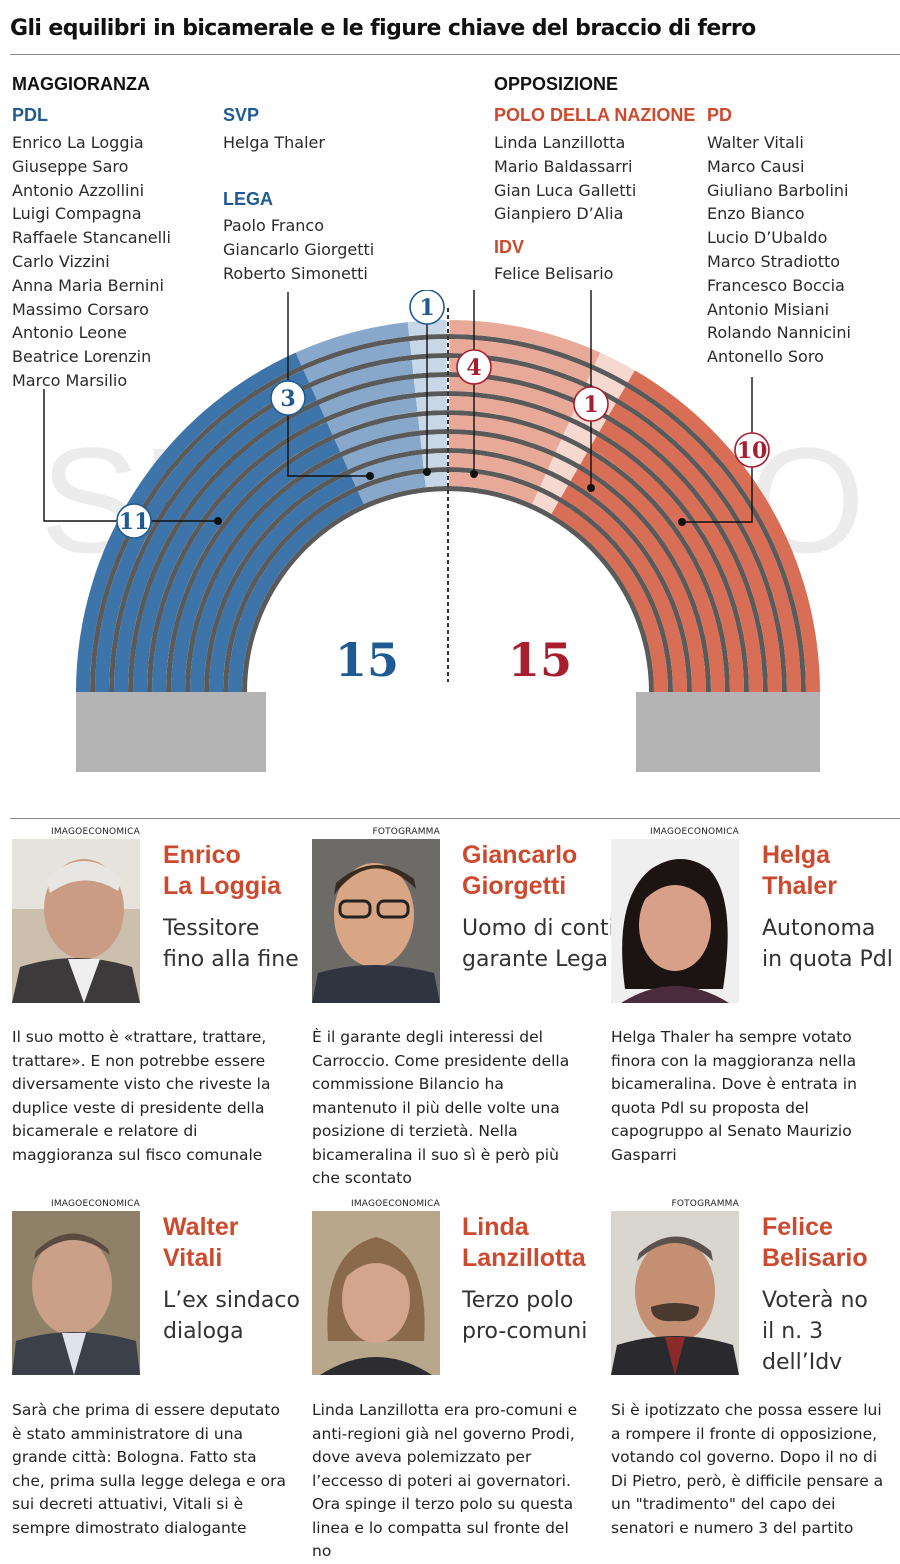 The width and height of the screenshot is (900, 1564). I want to click on member-name: Linda Lanzillotta, so click(560, 142).